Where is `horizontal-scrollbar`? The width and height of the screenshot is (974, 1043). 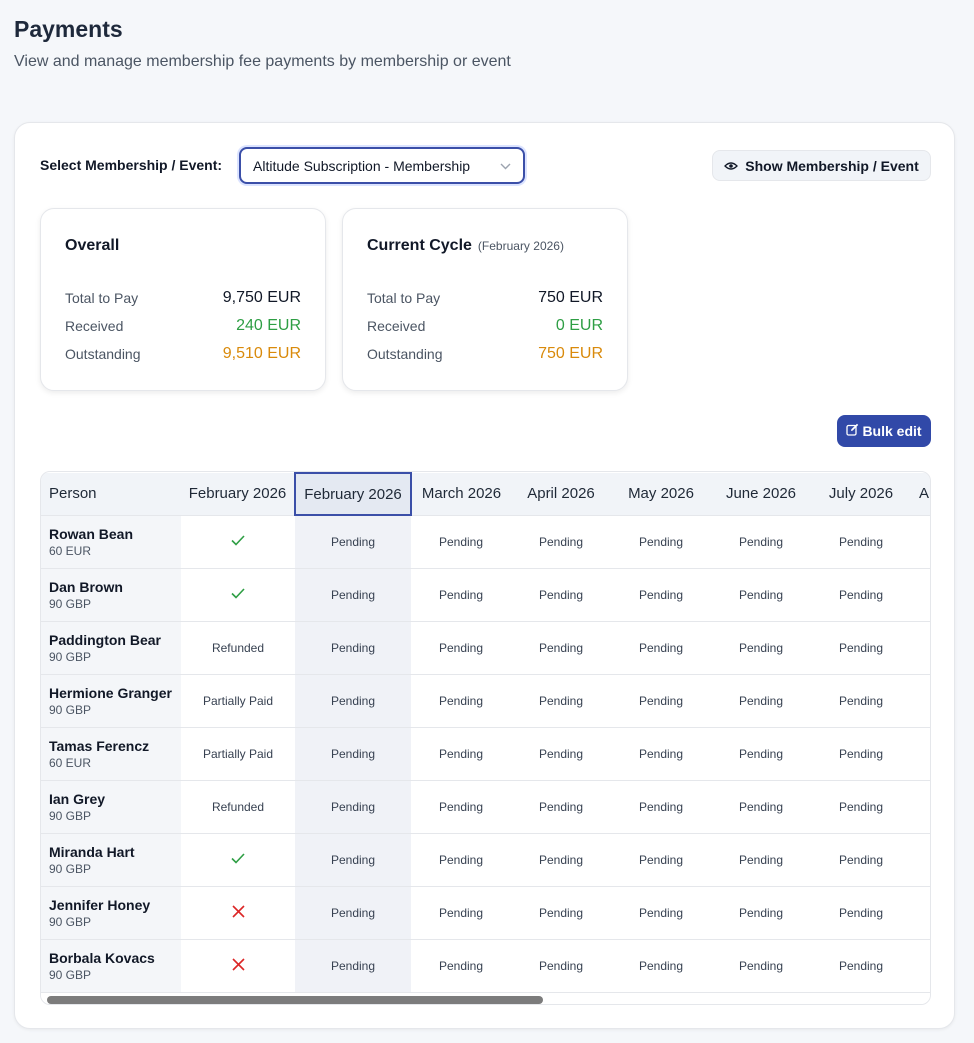 horizontal-scrollbar is located at coordinates (485, 998).